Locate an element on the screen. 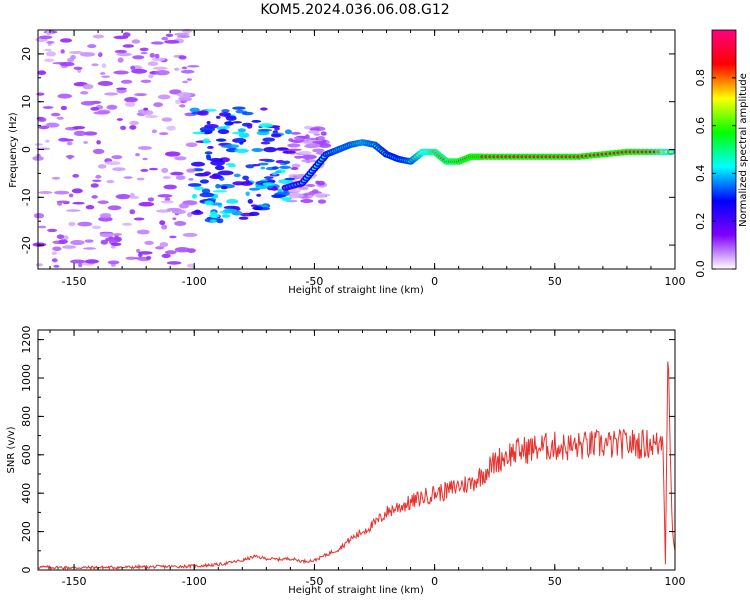 Image resolution: width=750 pixels, height=604 pixels. snr-y-tick-label: 600 is located at coordinates (26, 454).